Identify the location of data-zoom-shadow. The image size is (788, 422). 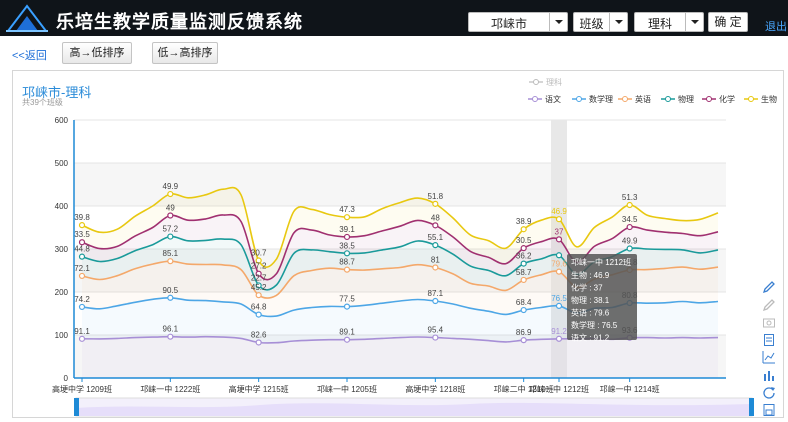
(414, 409).